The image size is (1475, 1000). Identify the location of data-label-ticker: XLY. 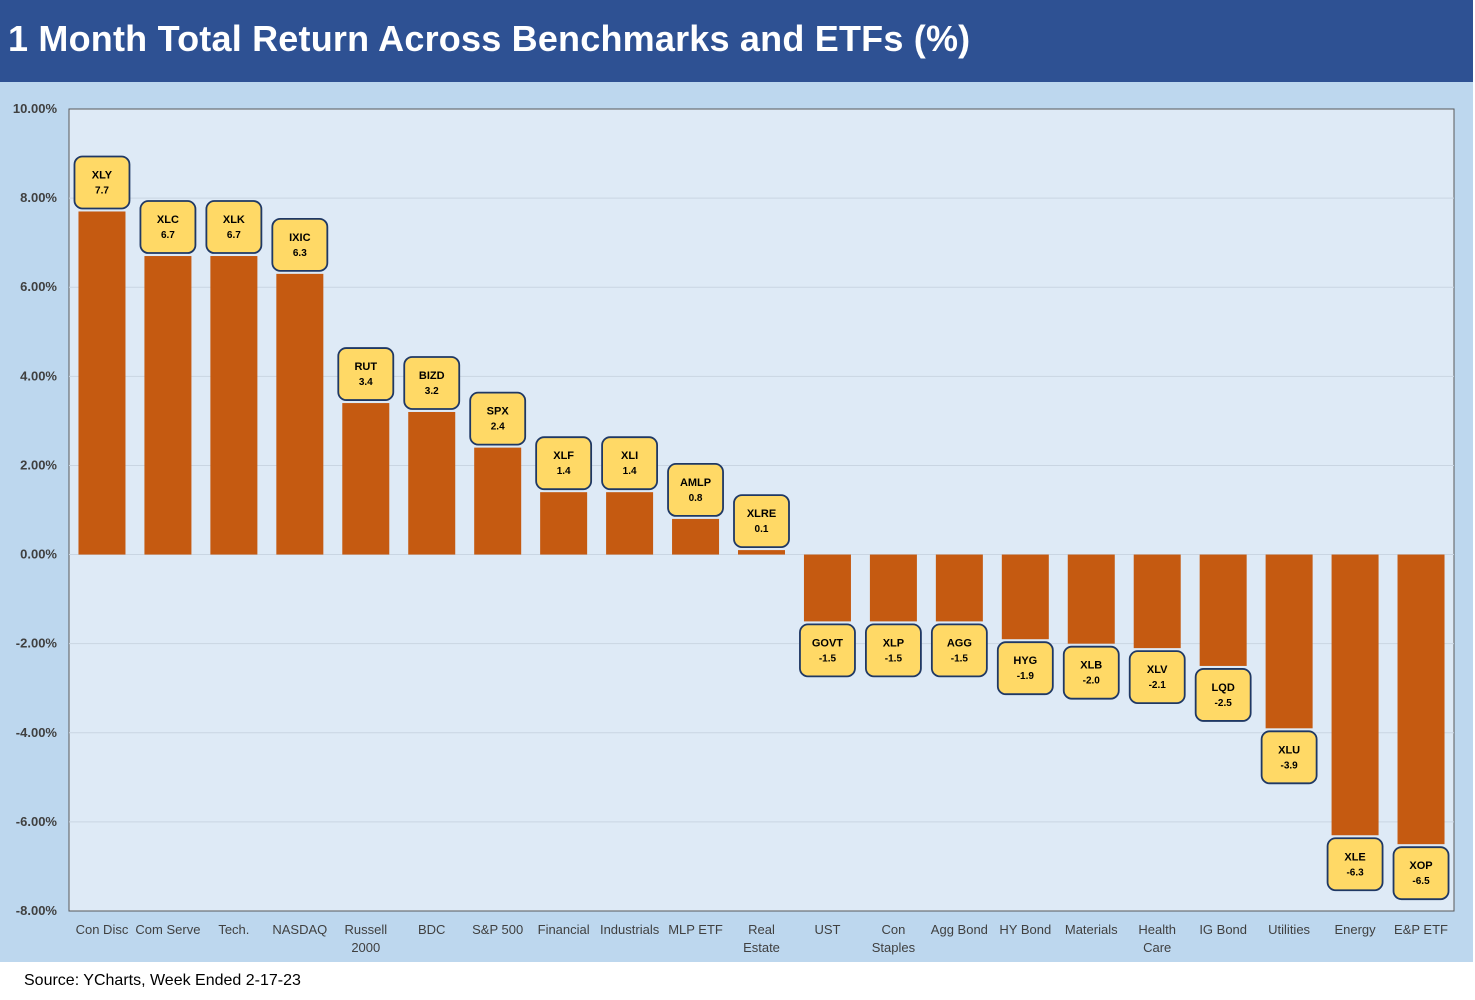
(102, 175).